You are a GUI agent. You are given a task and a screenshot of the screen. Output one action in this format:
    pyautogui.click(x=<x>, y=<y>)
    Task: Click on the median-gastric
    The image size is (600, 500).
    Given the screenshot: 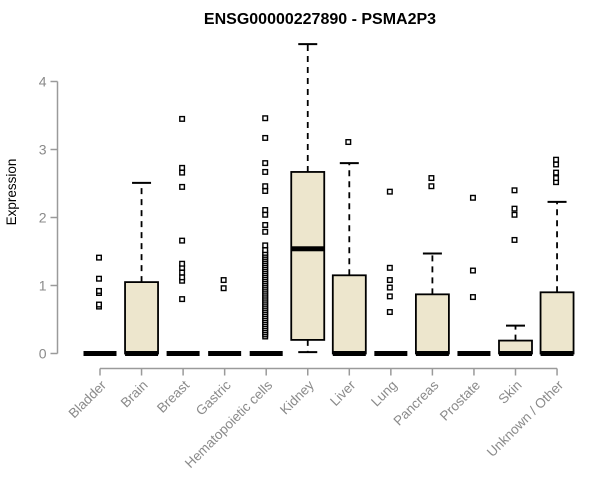 What is the action you would take?
    pyautogui.click(x=225, y=353)
    